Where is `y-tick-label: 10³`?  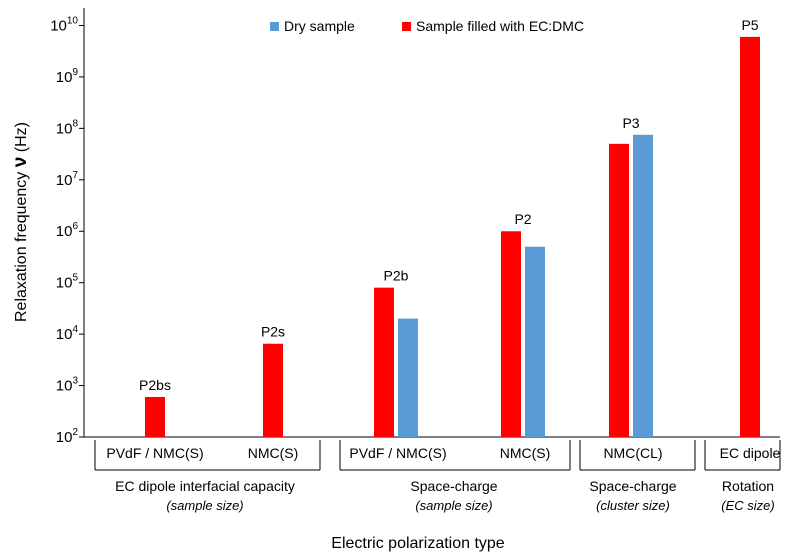
y-tick-label: 10³ is located at coordinates (67, 385).